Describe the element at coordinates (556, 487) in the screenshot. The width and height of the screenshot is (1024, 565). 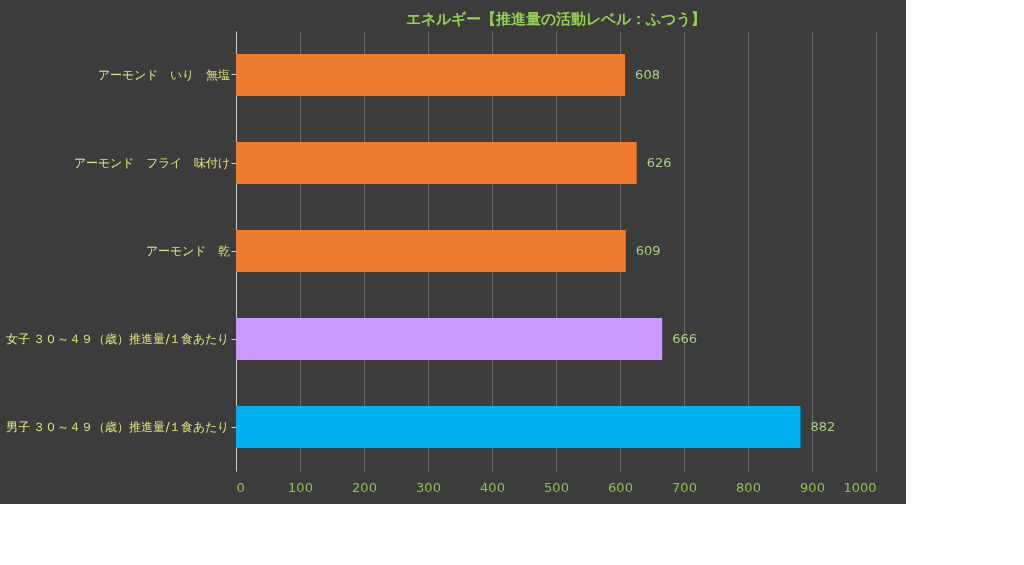
I see `x-tick-label: 500` at that location.